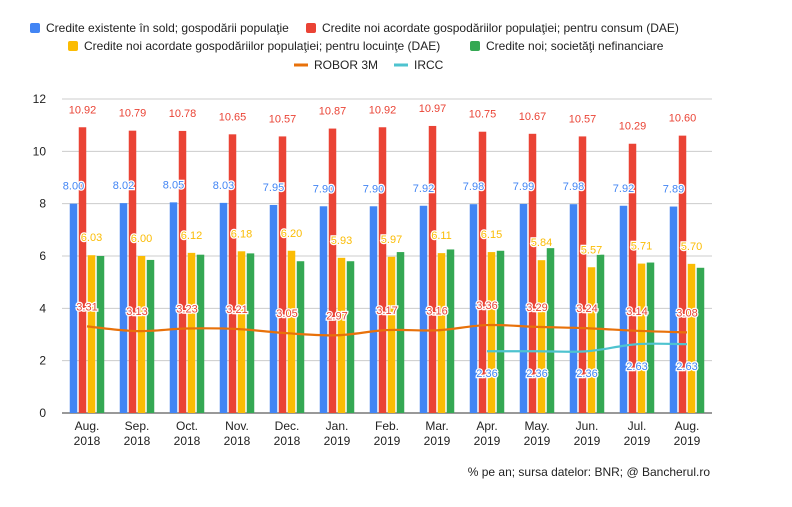  Describe the element at coordinates (137, 433) in the screenshot. I see `x-tick-label: Sep. 2018` at that location.